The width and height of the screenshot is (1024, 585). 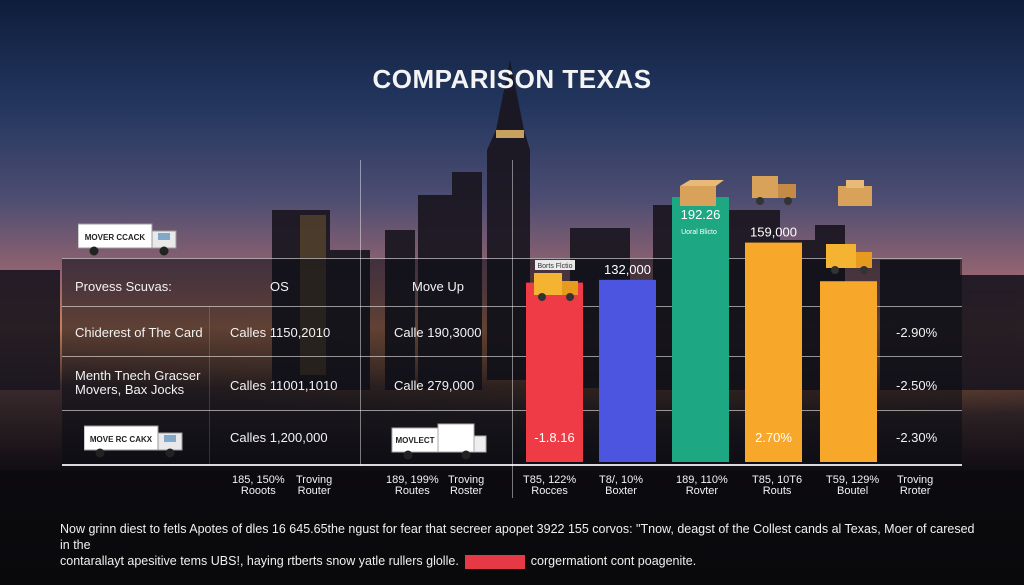 What do you see at coordinates (258, 491) in the screenshot?
I see `column-footer-line: Rooots` at bounding box center [258, 491].